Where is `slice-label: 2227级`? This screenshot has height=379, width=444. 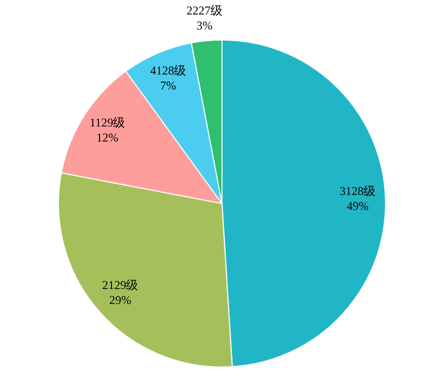 slice-label: 2227级 is located at coordinates (204, 10).